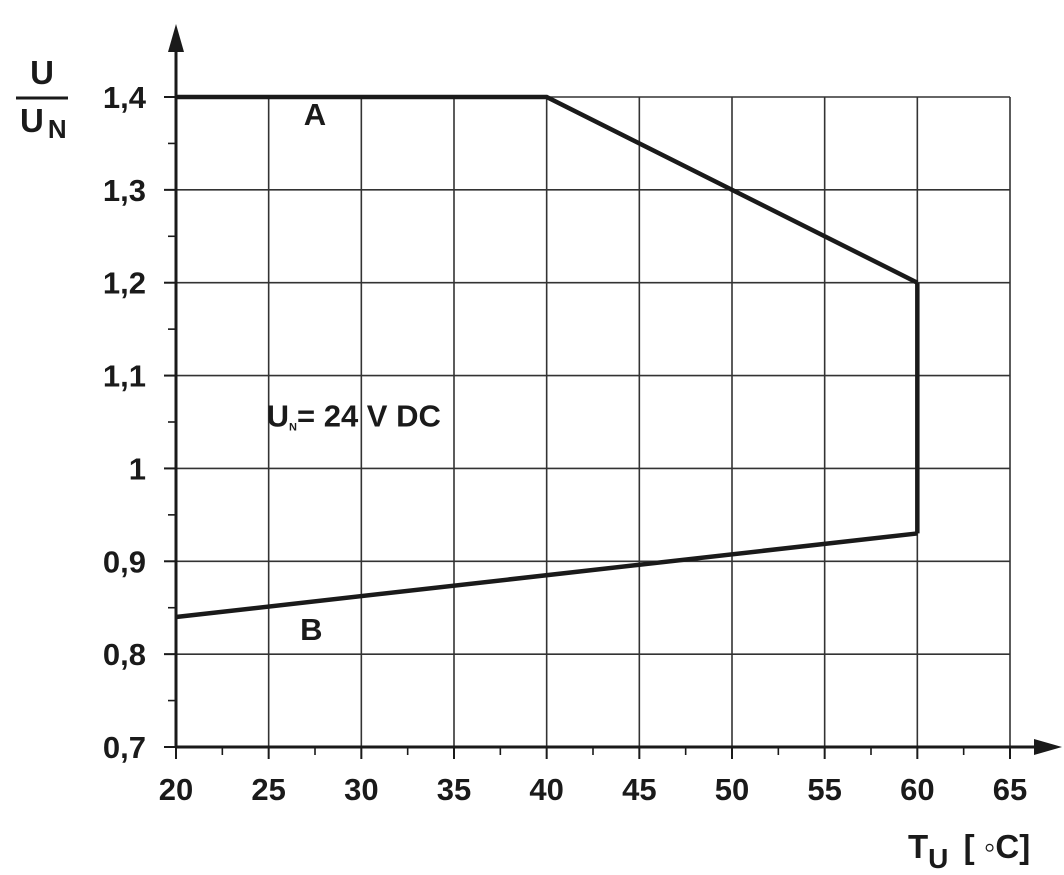 This screenshot has height=875, width=1064. I want to click on x-axis-label: TU [ ◦C], so click(969, 851).